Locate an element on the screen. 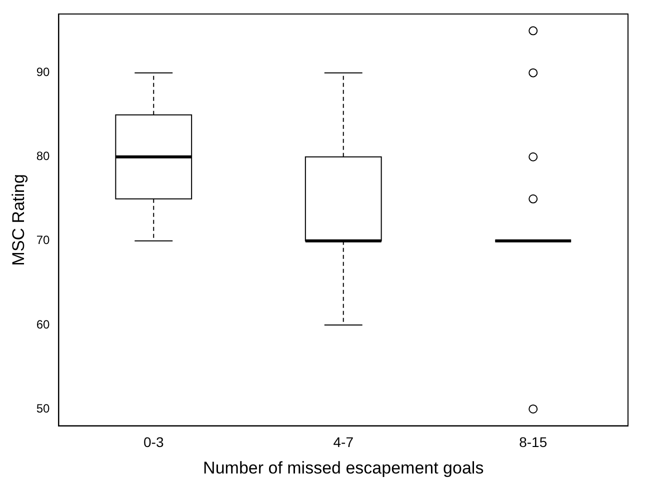  y-tick-label: 70 is located at coordinates (43, 240).